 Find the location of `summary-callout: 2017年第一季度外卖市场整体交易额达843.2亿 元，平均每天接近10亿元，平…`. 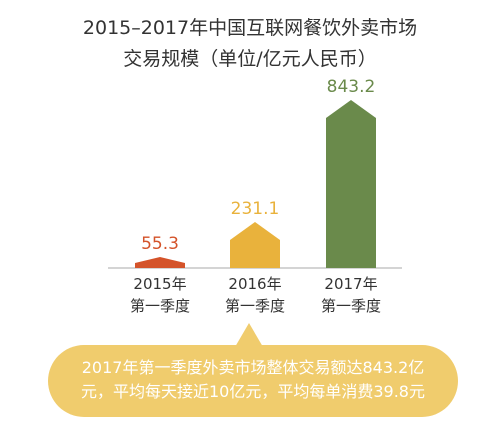

summary-callout: 2017年第一季度外卖市场整体交易额达843.2亿 元，平均每天接近10亿元，平… is located at coordinates (253, 381).